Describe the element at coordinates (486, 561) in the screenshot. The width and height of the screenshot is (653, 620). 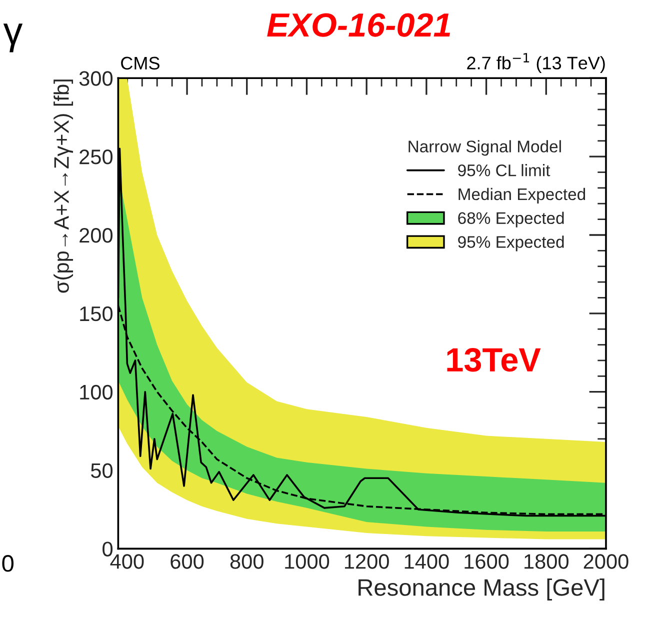
I see `x-tick-label: 1600` at that location.